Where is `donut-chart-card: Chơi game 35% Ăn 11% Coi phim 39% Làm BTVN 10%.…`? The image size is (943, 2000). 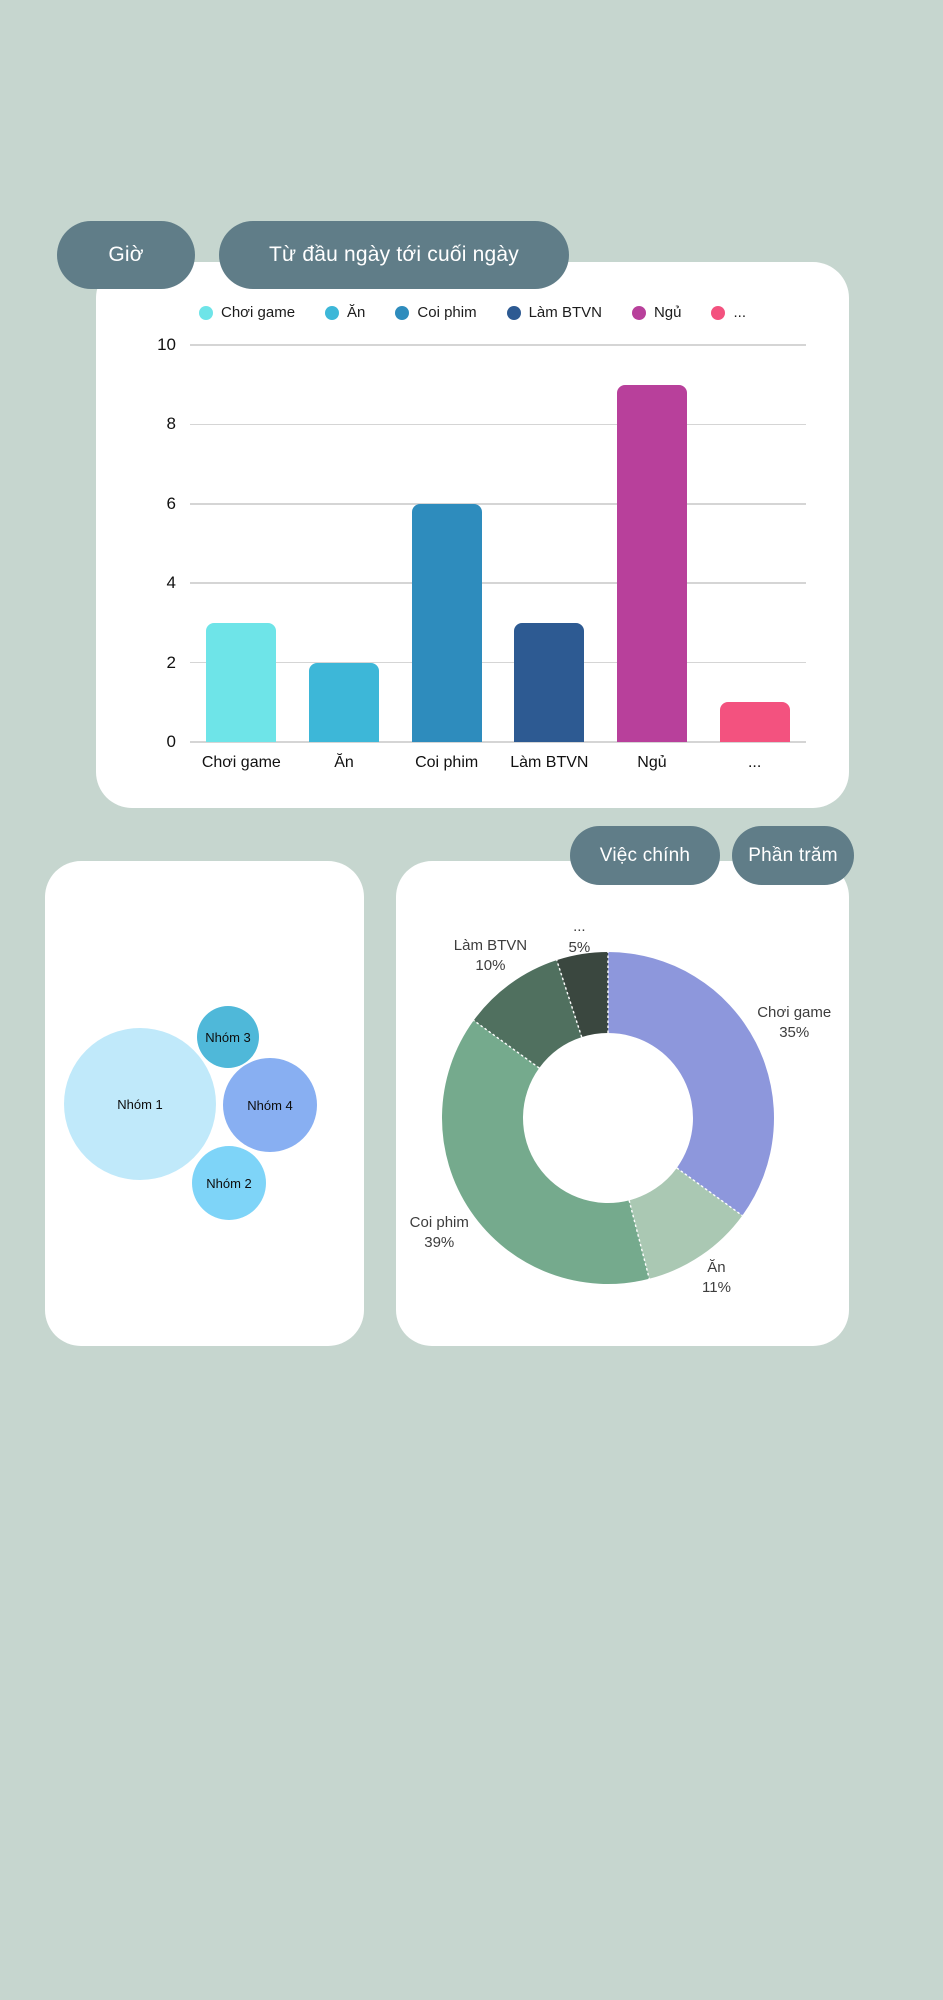 donut-chart-card: Chơi game 35% Ăn 11% Coi phim 39% Làm BTVN 10%.… is located at coordinates (622, 1103).